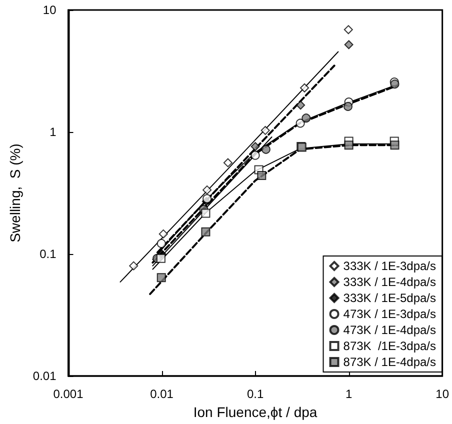 This screenshot has height=424, width=452. Describe the element at coordinates (389, 362) in the screenshot. I see `legend-label: 873K / 1E-4dpa/s` at that location.